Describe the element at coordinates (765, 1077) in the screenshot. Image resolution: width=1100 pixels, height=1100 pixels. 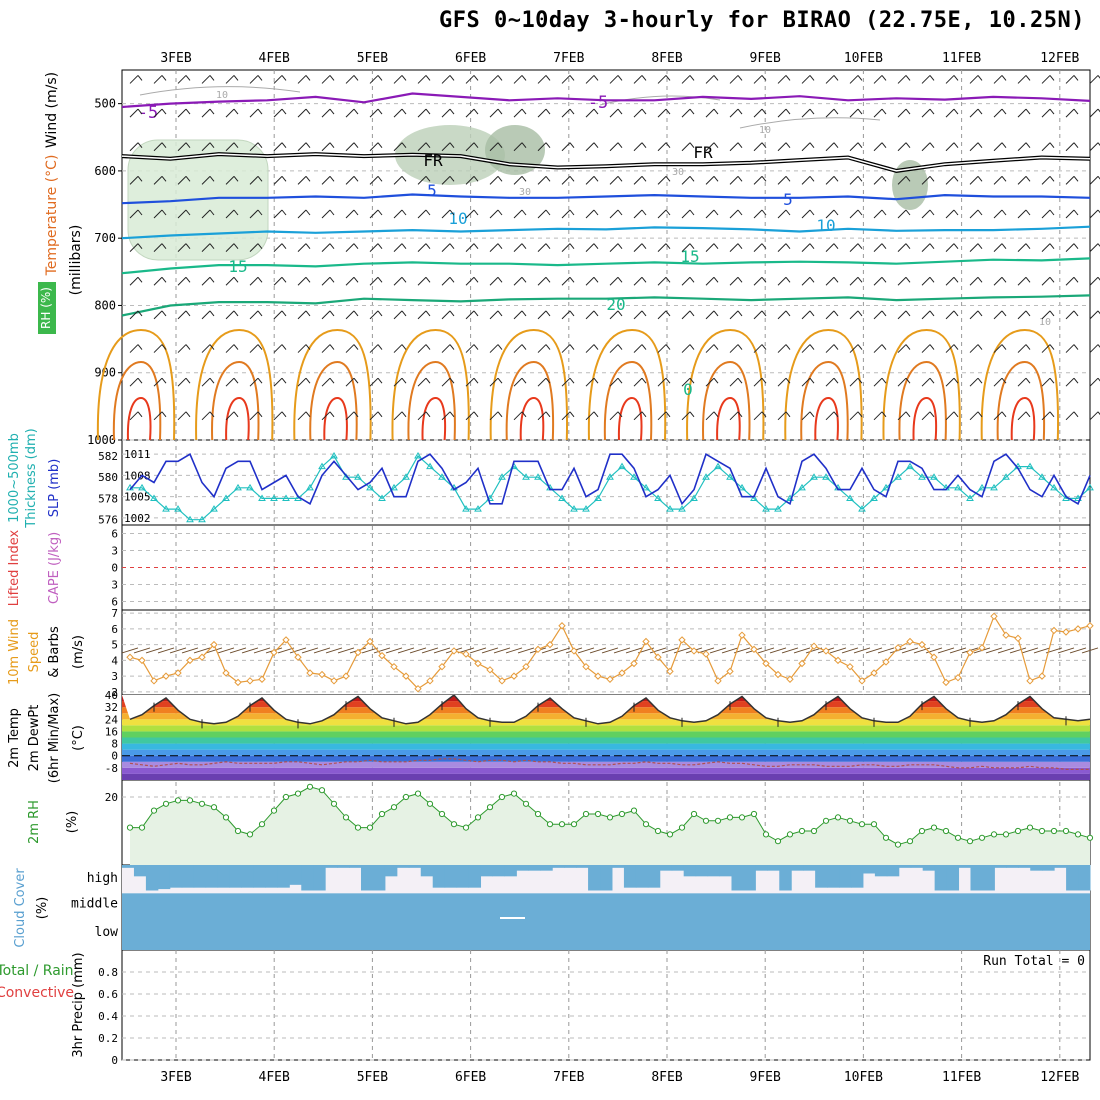
I see `bottom-date-label: 9FEB` at that location.